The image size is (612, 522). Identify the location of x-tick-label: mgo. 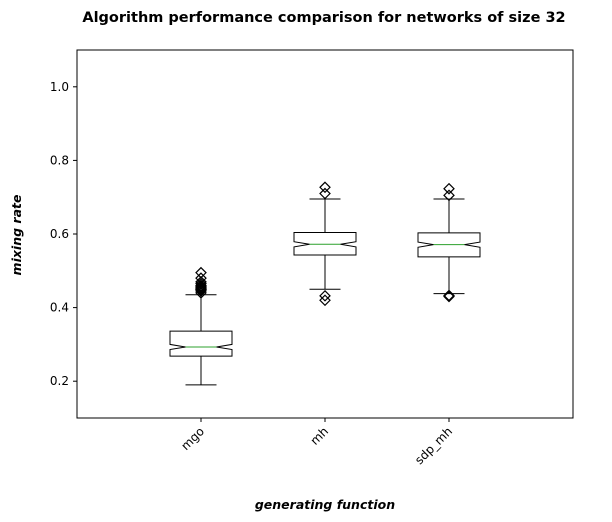
(192, 438).